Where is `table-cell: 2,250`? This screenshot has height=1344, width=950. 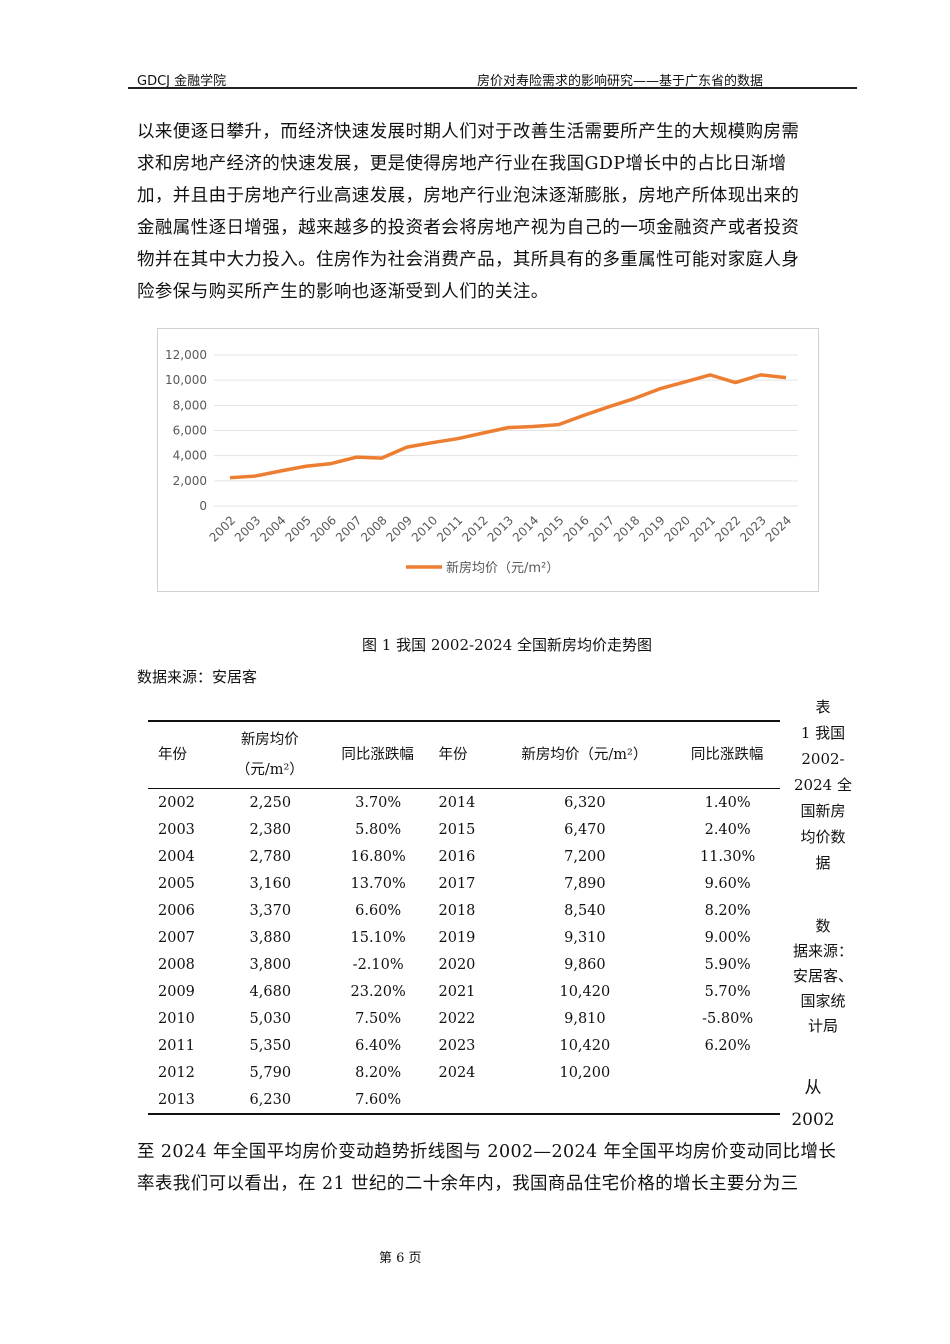 table-cell: 2,250 is located at coordinates (270, 802).